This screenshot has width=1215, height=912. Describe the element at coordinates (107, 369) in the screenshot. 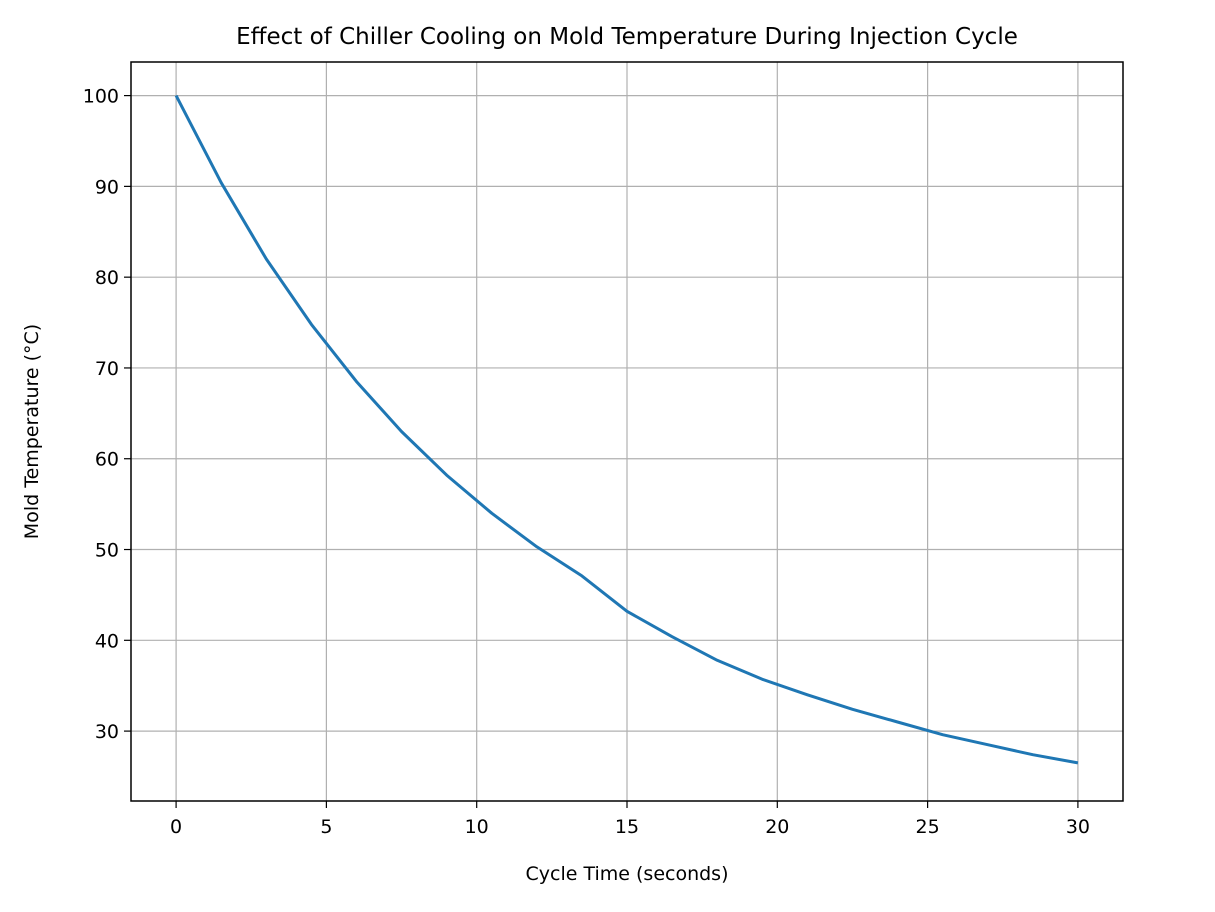

I see `y-tick-label: 70` at that location.